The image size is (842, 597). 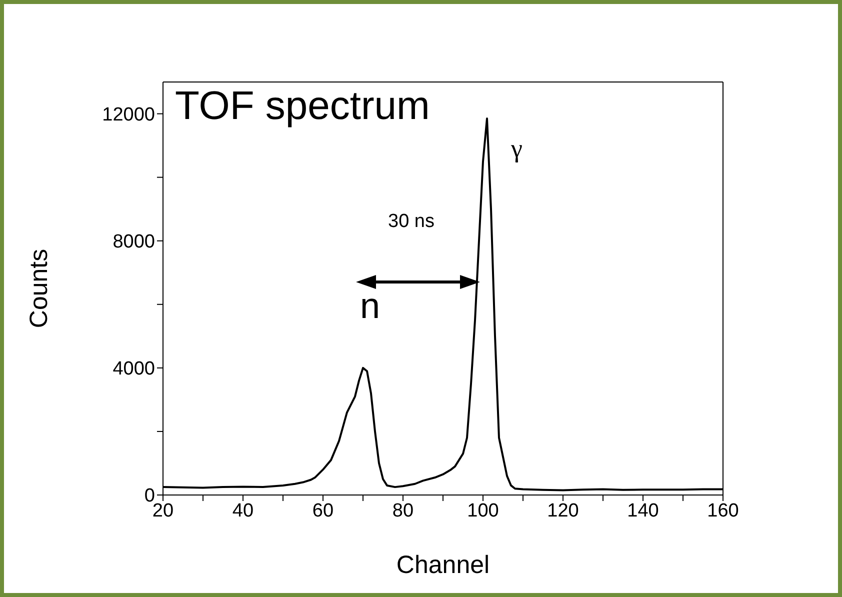 I want to click on x-tick-label: 80, so click(x=403, y=511).